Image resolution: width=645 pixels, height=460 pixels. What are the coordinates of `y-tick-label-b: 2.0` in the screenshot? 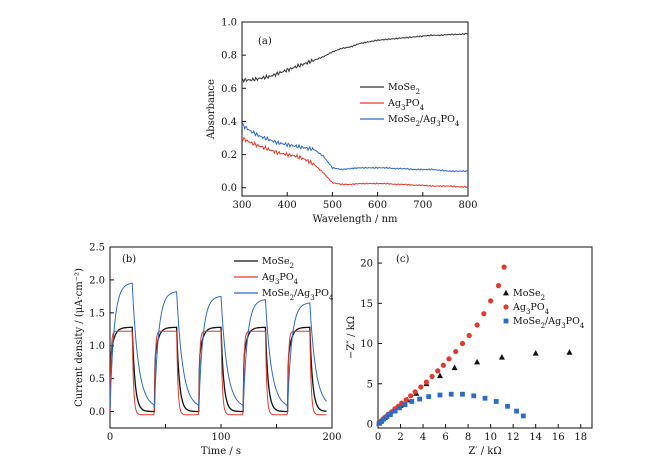 It's located at (97, 280).